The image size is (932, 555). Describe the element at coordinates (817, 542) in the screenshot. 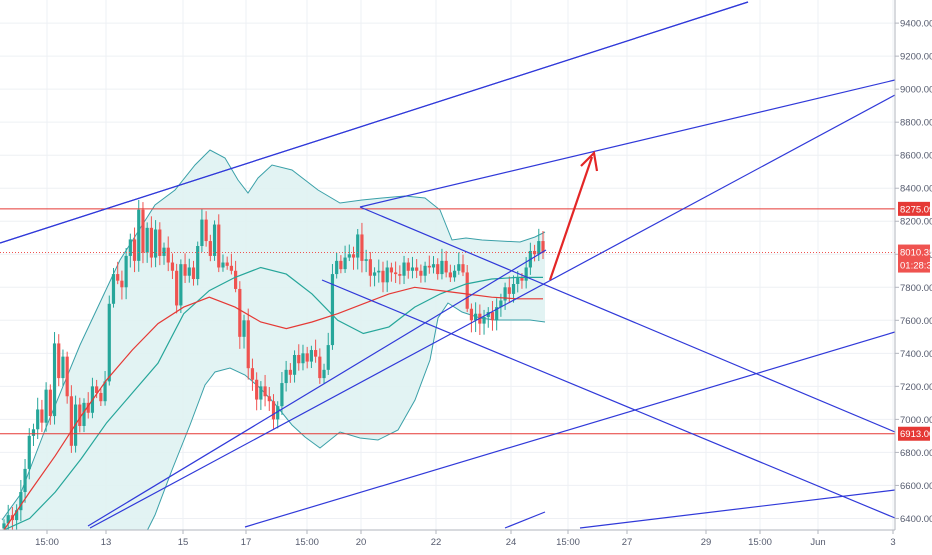

I see `x-tick-label: Jun` at that location.